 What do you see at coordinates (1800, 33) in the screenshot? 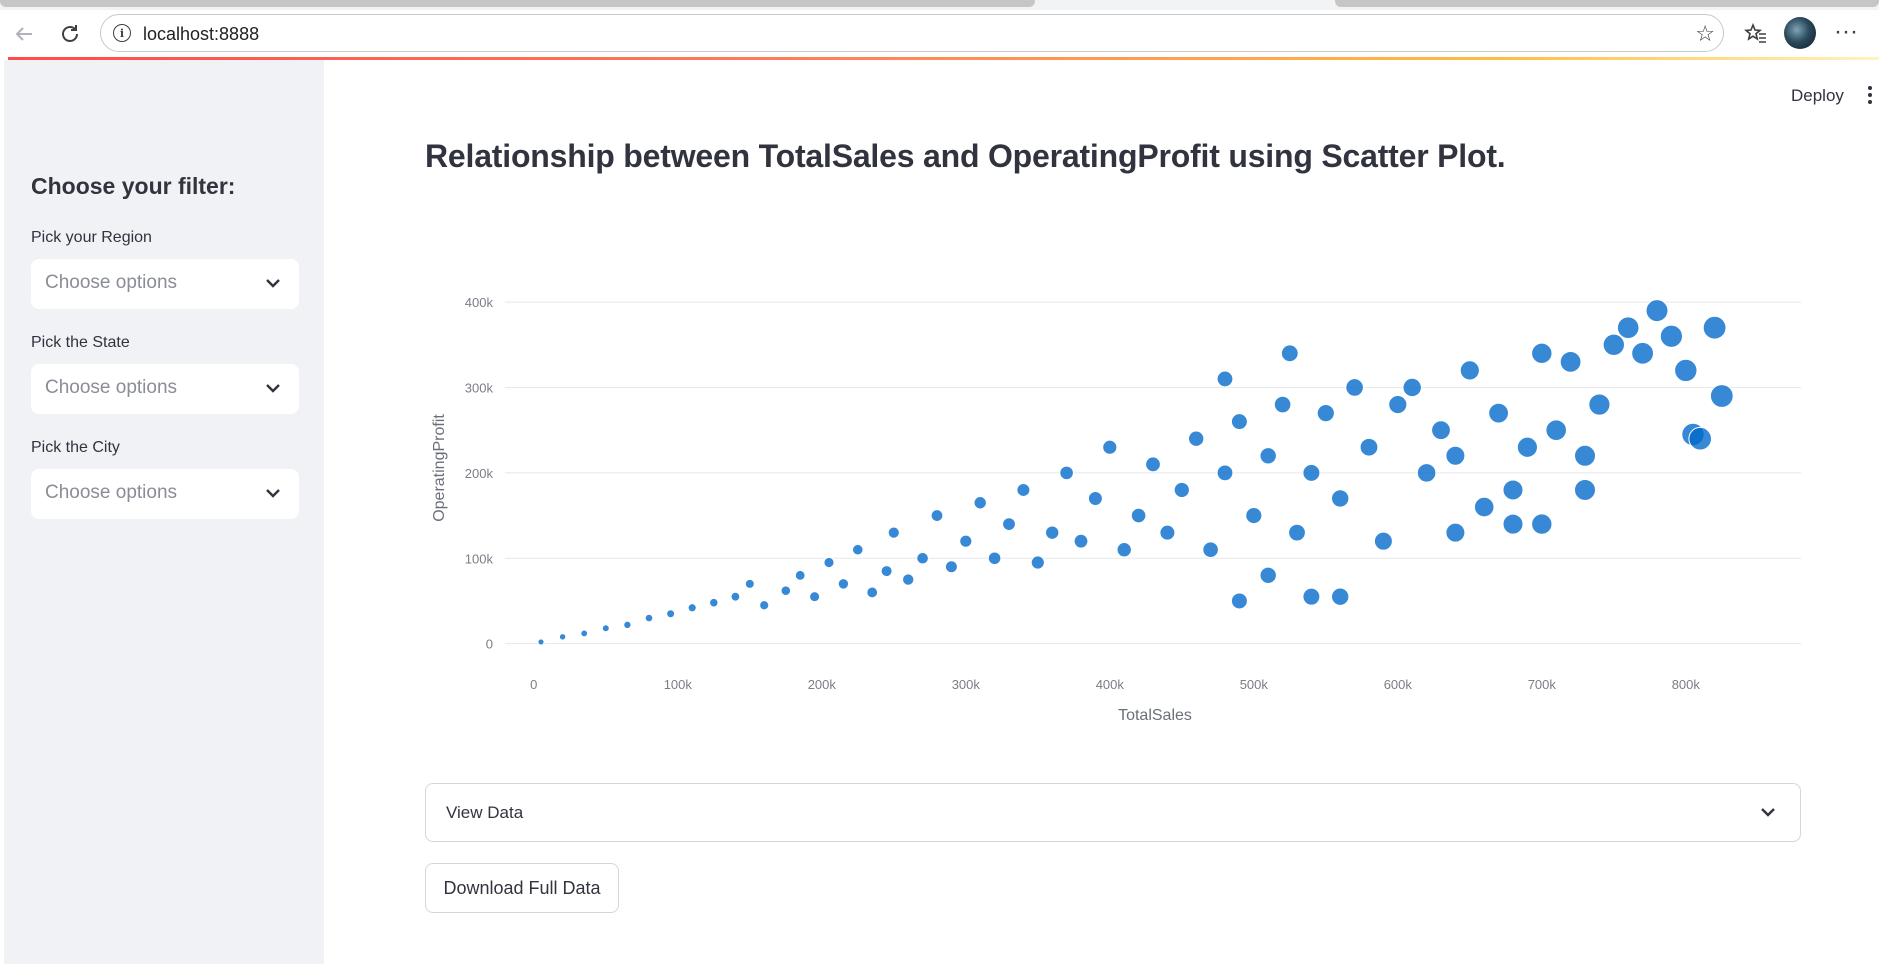
I see `avatar` at bounding box center [1800, 33].